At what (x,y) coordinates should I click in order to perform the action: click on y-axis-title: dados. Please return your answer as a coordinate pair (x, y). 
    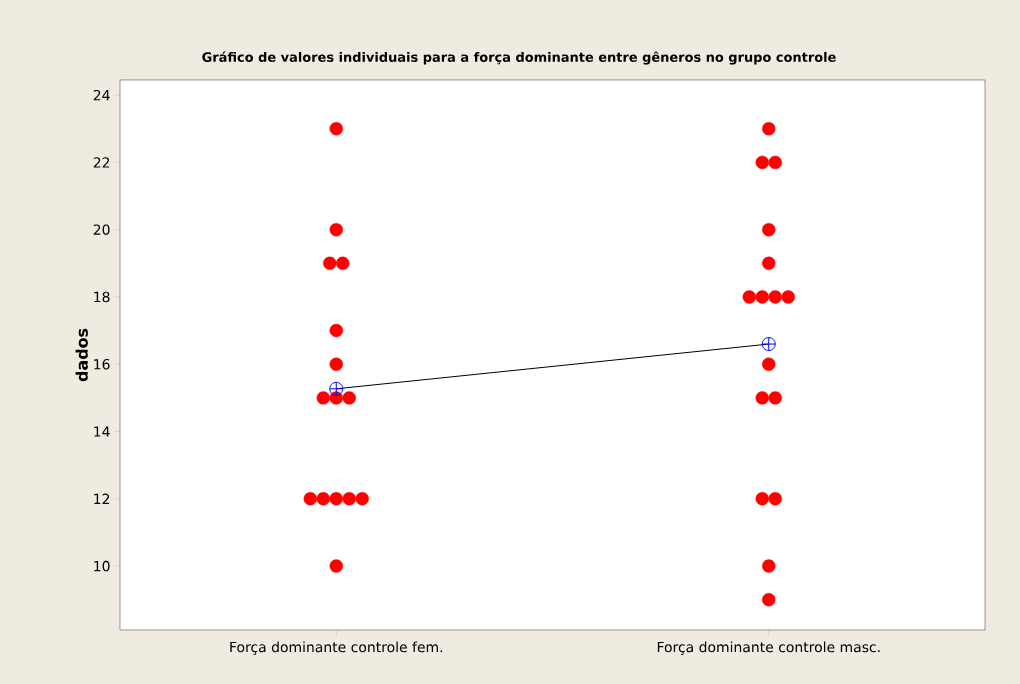
    Looking at the image, I should click on (81, 355).